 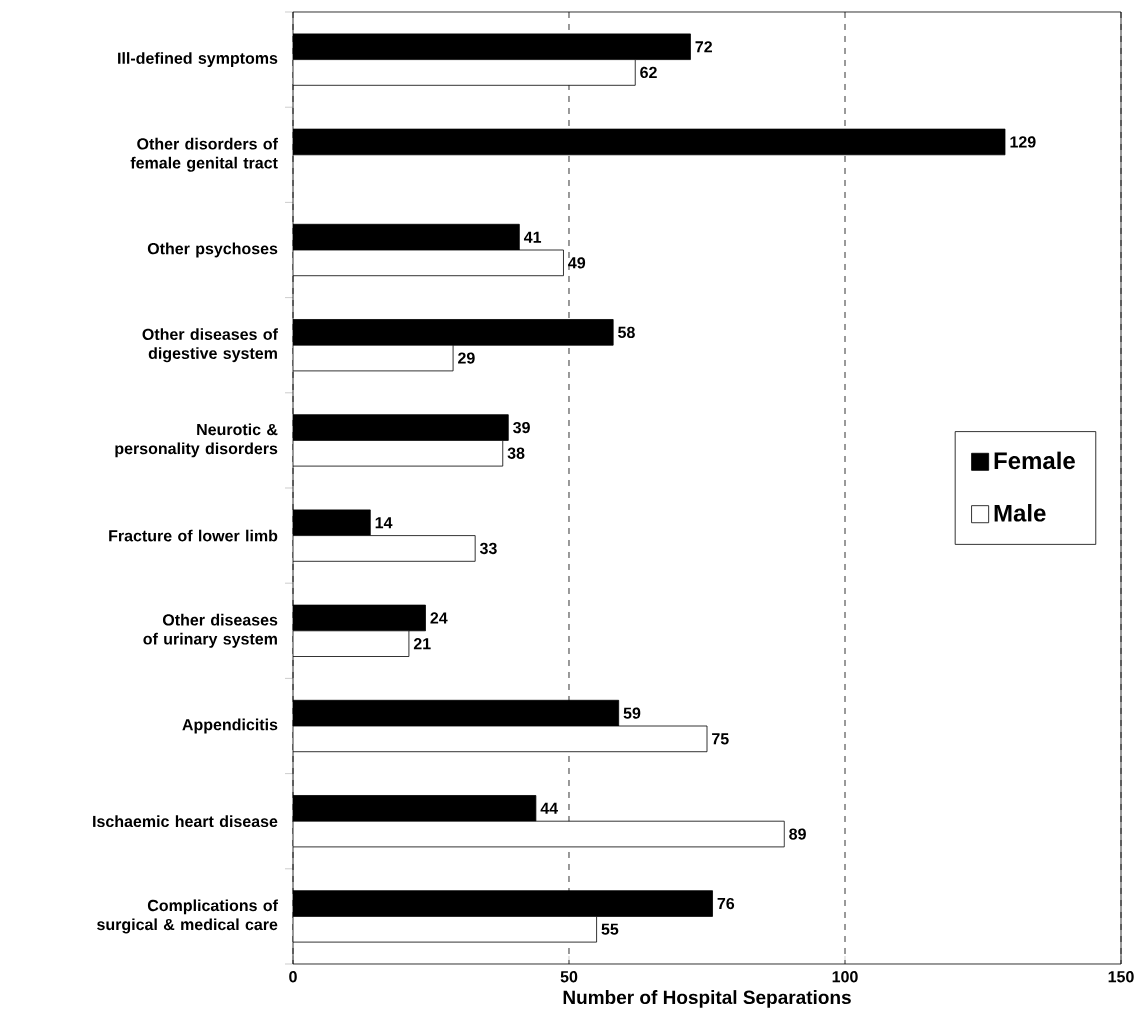 What do you see at coordinates (720, 739) in the screenshot?
I see `data-label: 75` at bounding box center [720, 739].